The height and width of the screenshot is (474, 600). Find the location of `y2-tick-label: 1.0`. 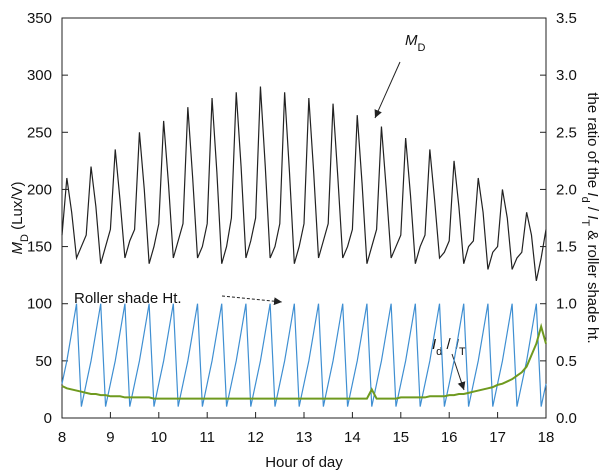

y2-tick-label: 1.0 is located at coordinates (566, 304).